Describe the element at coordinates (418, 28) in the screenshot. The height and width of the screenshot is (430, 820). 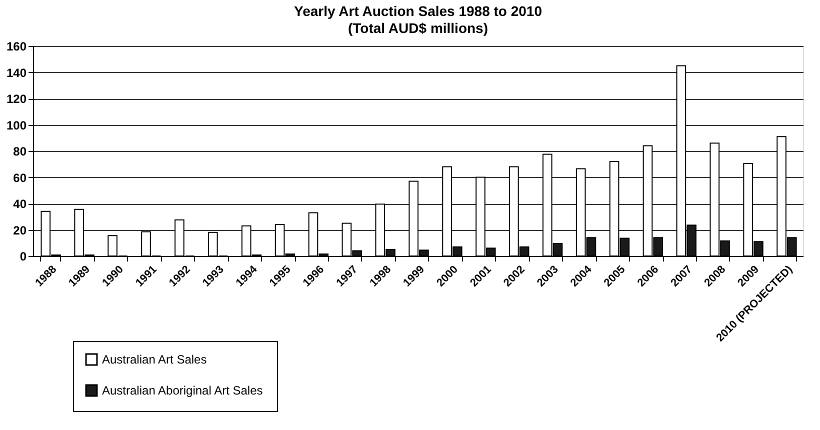
I see `chart-subtitle: (Total AUD$ millions)` at that location.